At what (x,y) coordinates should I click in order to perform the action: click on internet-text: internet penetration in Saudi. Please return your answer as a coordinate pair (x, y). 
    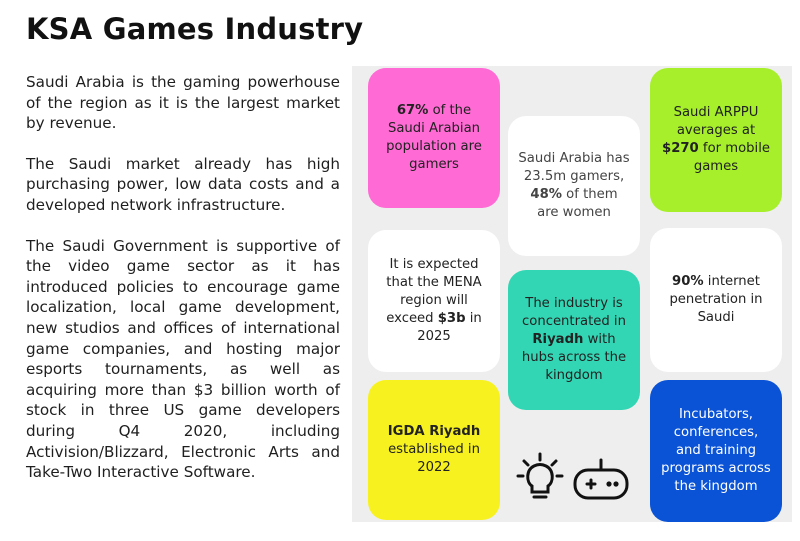
    Looking at the image, I should click on (716, 299).